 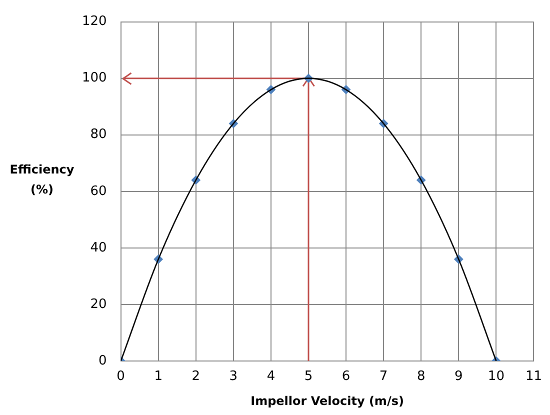 I want to click on x-tick-label: 8, so click(x=421, y=376).